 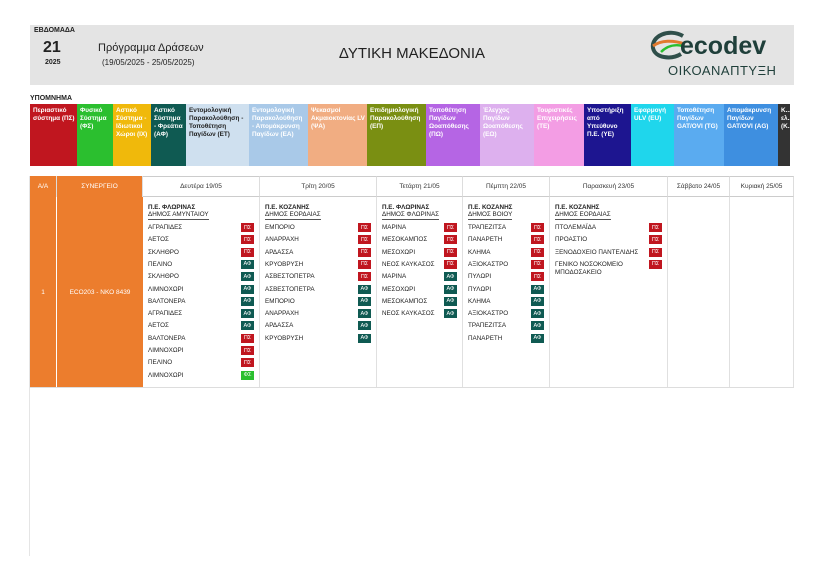 What do you see at coordinates (163, 277) in the screenshot?
I see `location-name: ΣΚΛΗΘΡΟ` at bounding box center [163, 277].